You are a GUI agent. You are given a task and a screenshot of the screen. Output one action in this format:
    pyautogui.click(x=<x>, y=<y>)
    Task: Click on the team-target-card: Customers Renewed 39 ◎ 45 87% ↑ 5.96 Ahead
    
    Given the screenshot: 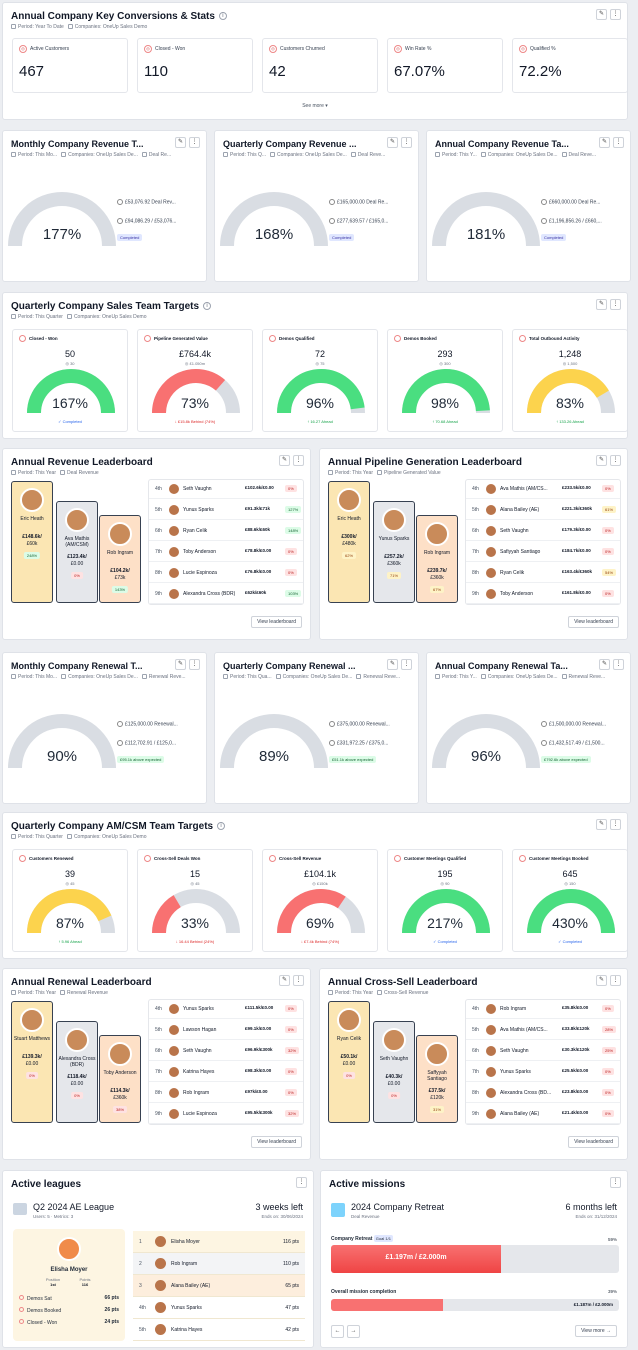 What is the action you would take?
    pyautogui.click(x=70, y=900)
    